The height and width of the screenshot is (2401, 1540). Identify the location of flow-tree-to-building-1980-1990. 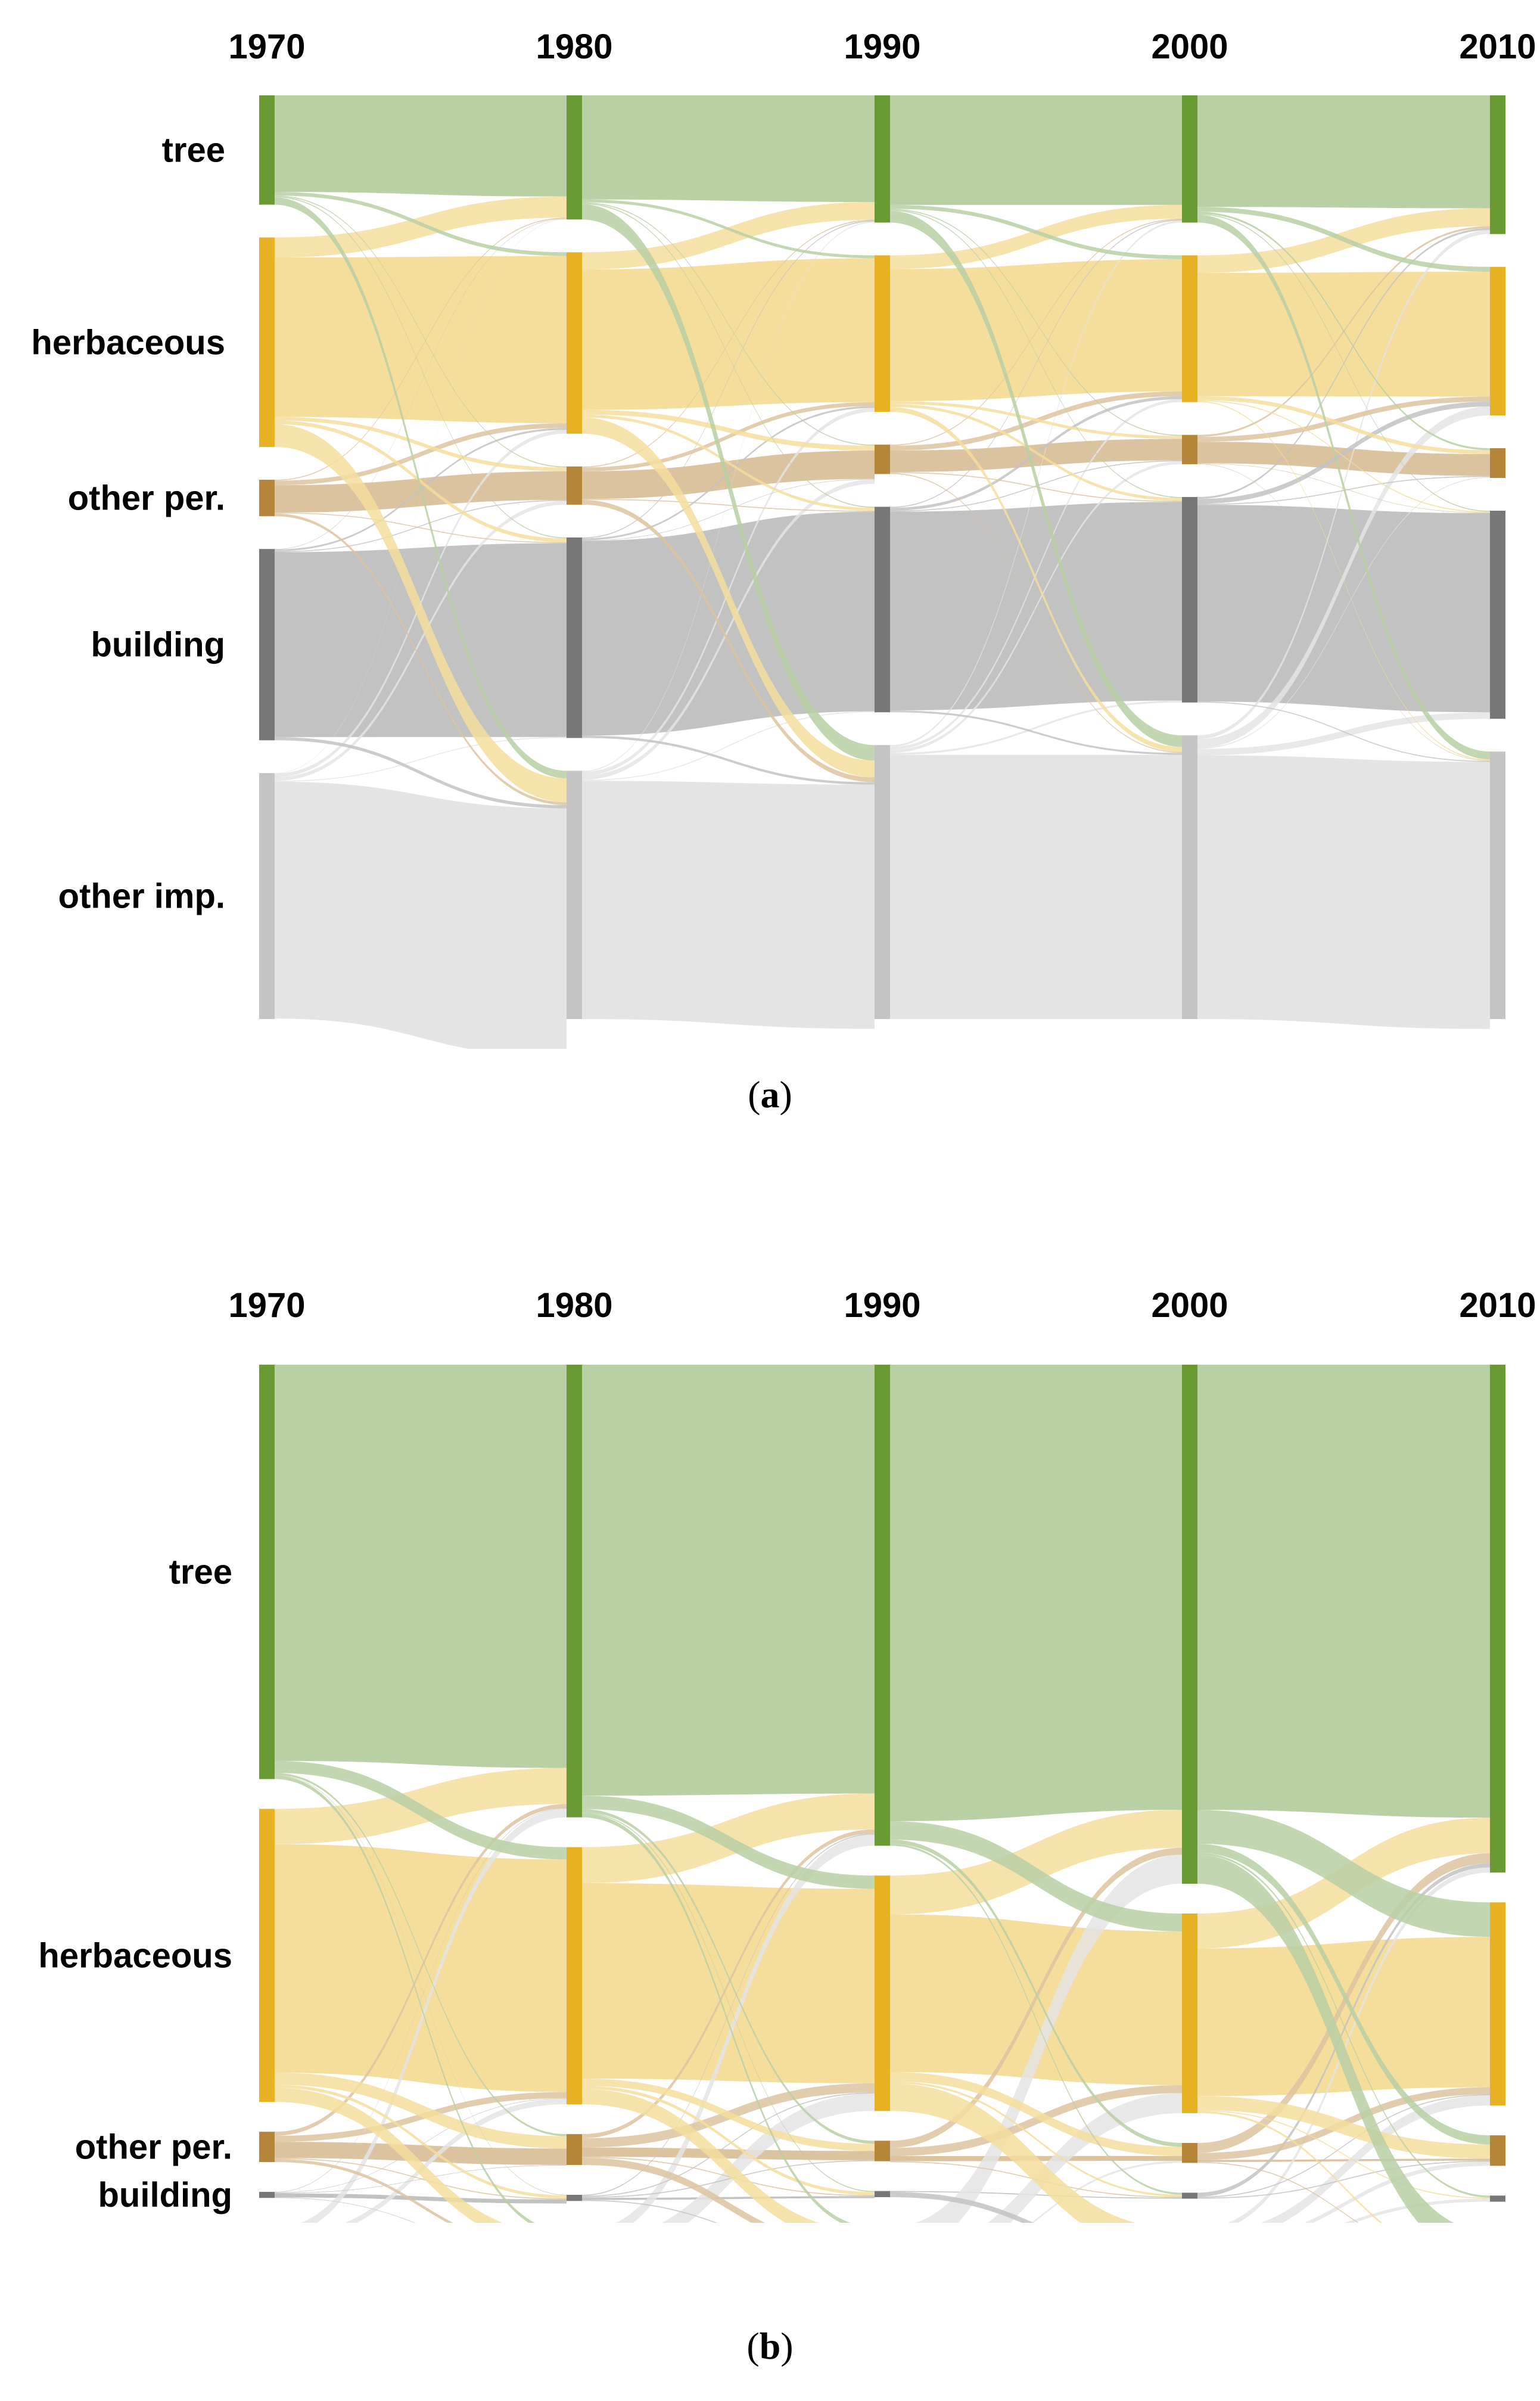
(728, 2002).